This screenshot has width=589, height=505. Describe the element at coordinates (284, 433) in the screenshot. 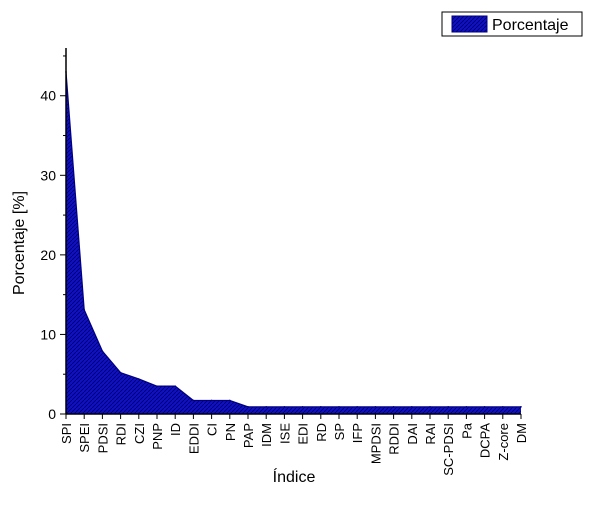

I see `x-tick-label-ise: ISE` at that location.